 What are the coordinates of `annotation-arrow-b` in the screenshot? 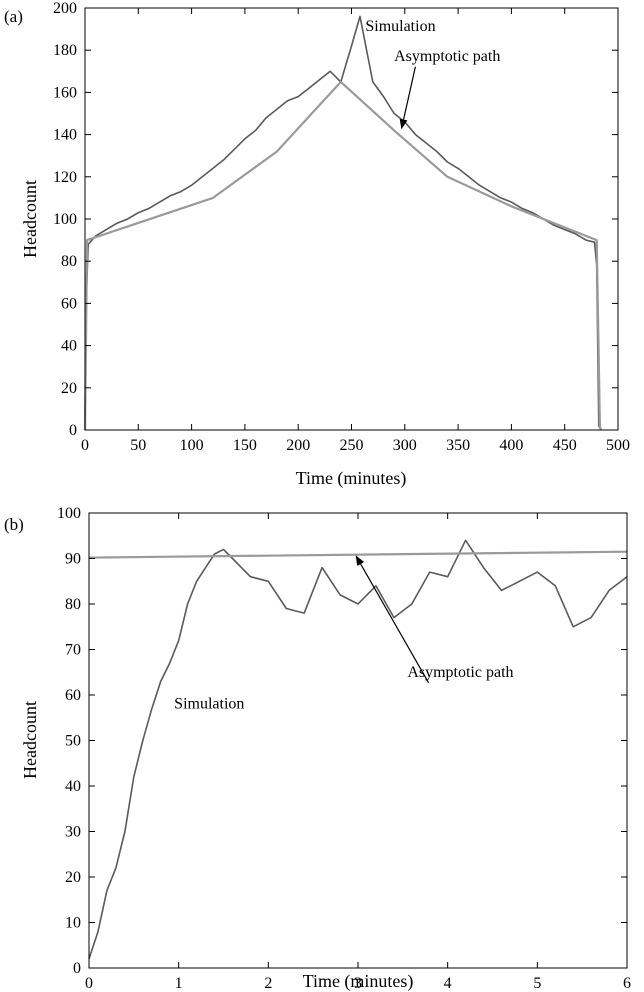 It's located at (392, 619).